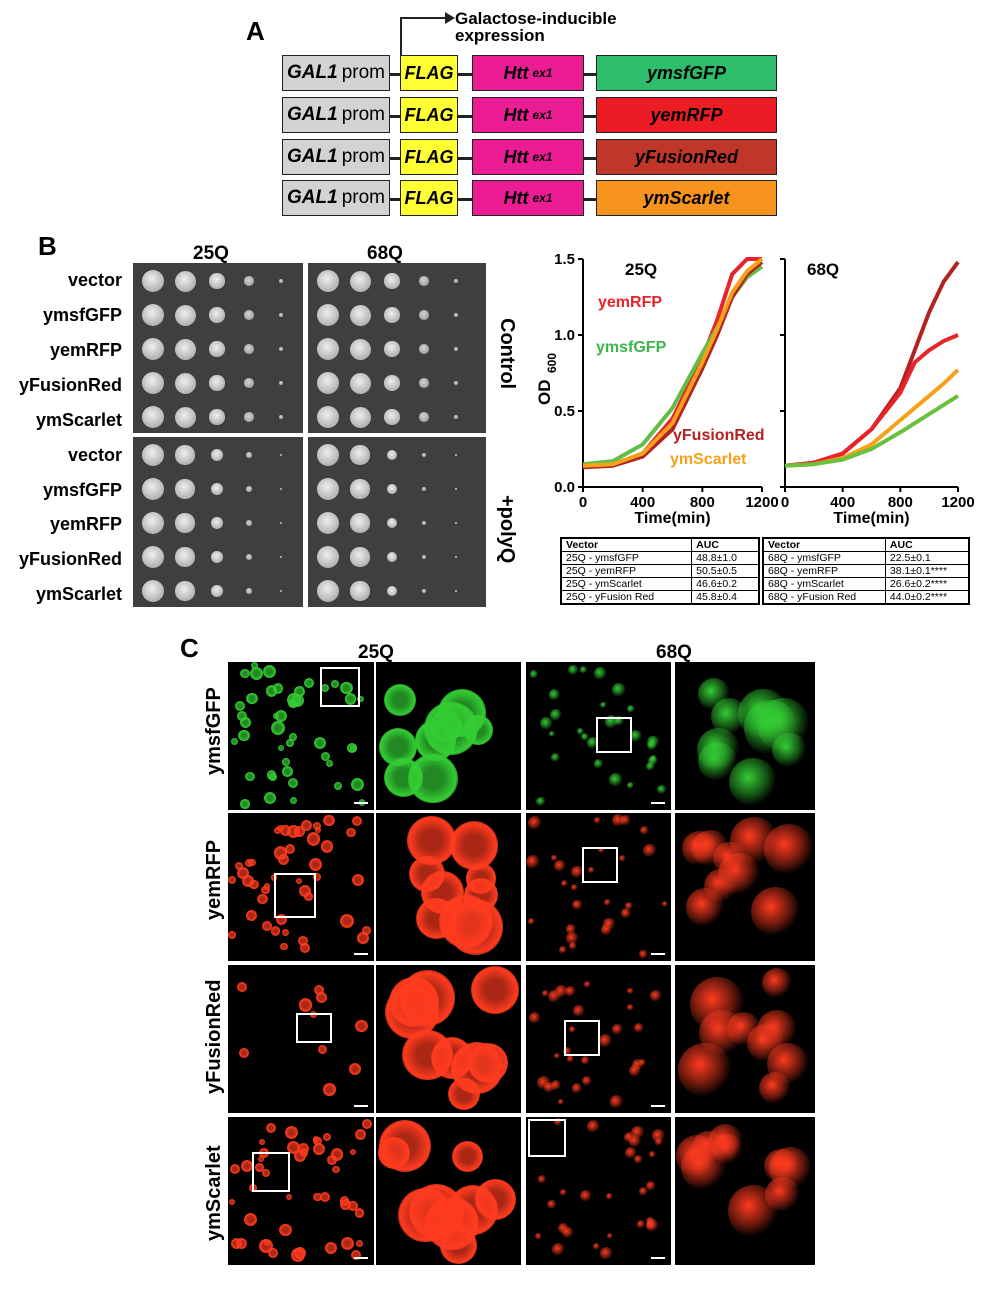  Describe the element at coordinates (660, 597) in the screenshot. I see `table-row: 25Q - yFusion Red 45.8±0.4` at that location.